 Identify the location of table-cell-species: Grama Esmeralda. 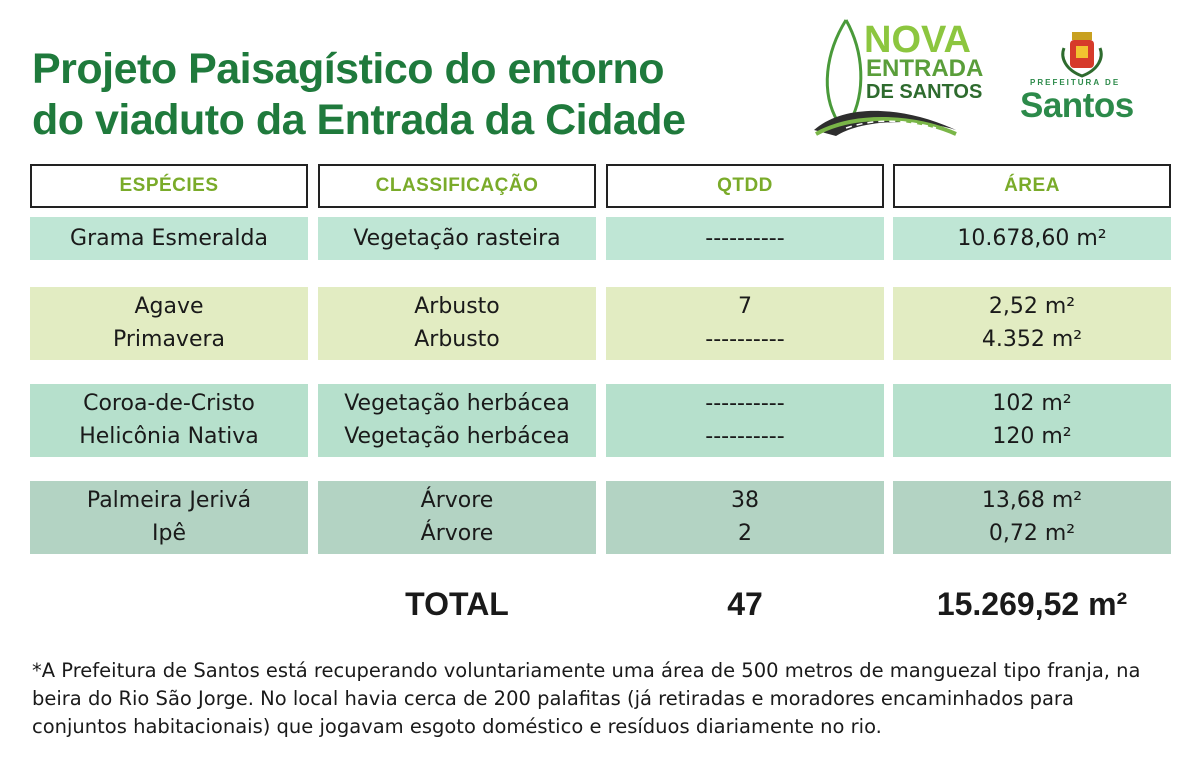
(169, 238).